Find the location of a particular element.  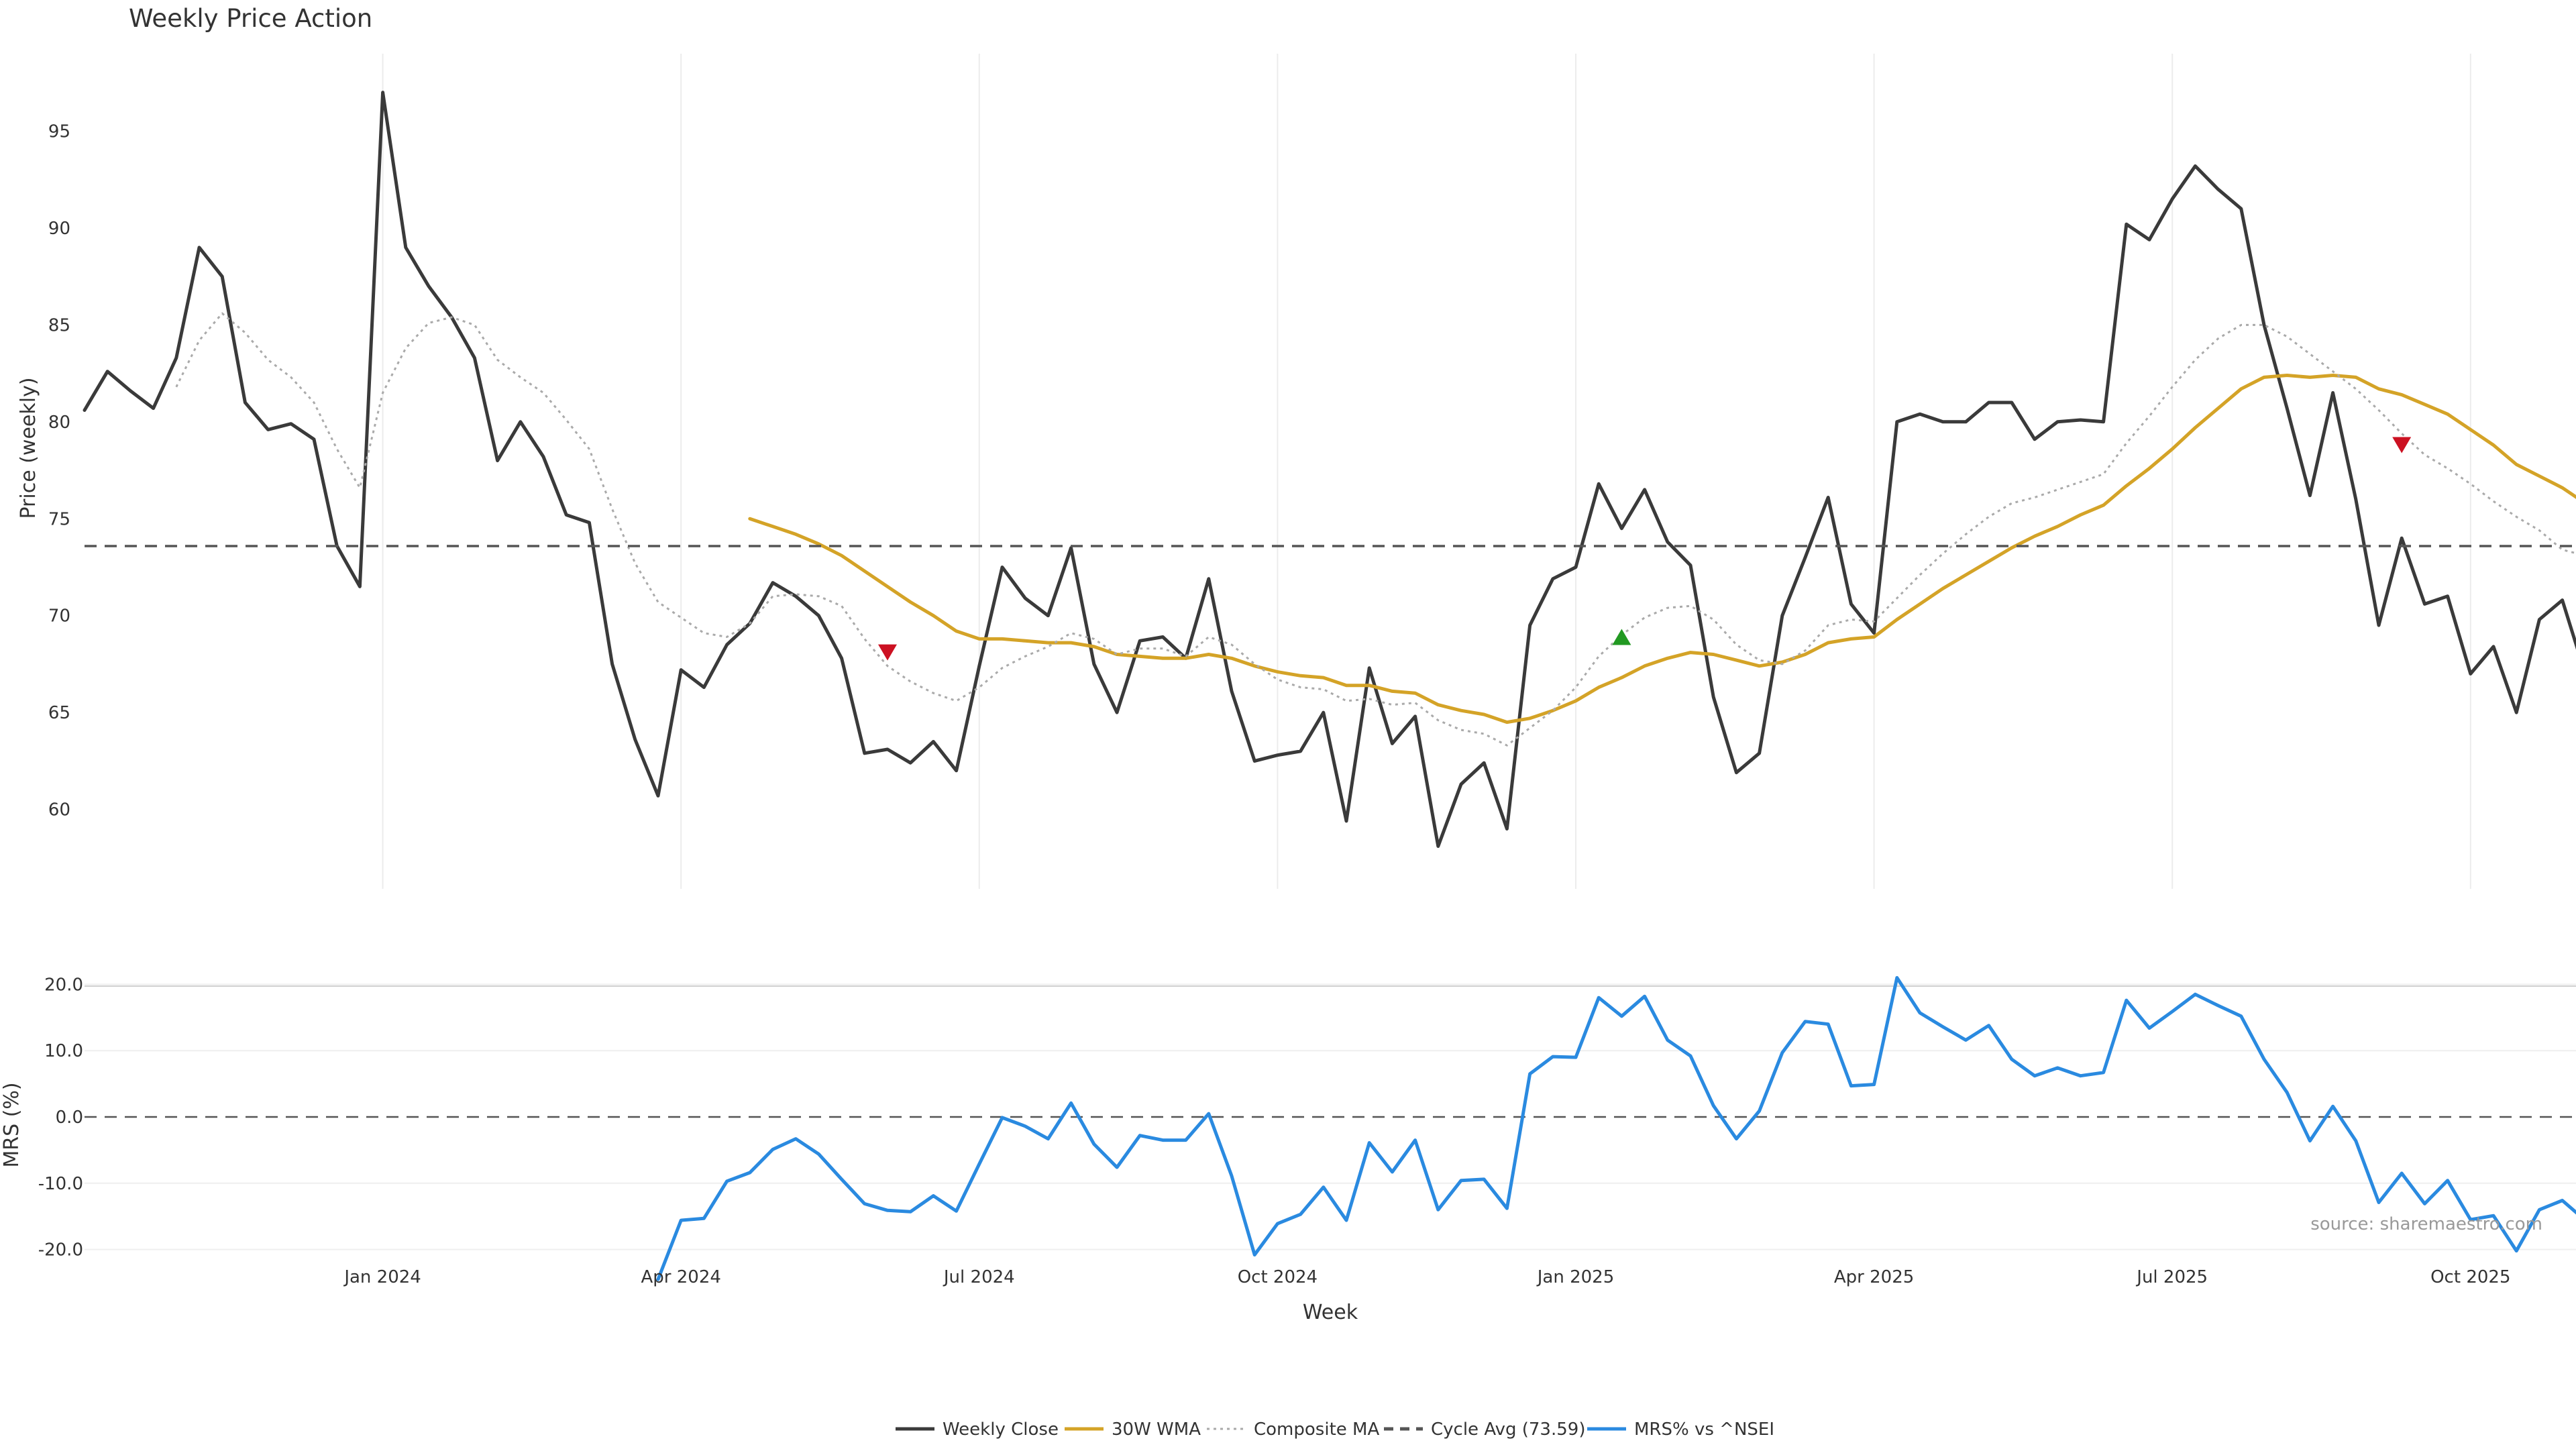

mrs-y-tick-3: -10.0 is located at coordinates (60, 1184).